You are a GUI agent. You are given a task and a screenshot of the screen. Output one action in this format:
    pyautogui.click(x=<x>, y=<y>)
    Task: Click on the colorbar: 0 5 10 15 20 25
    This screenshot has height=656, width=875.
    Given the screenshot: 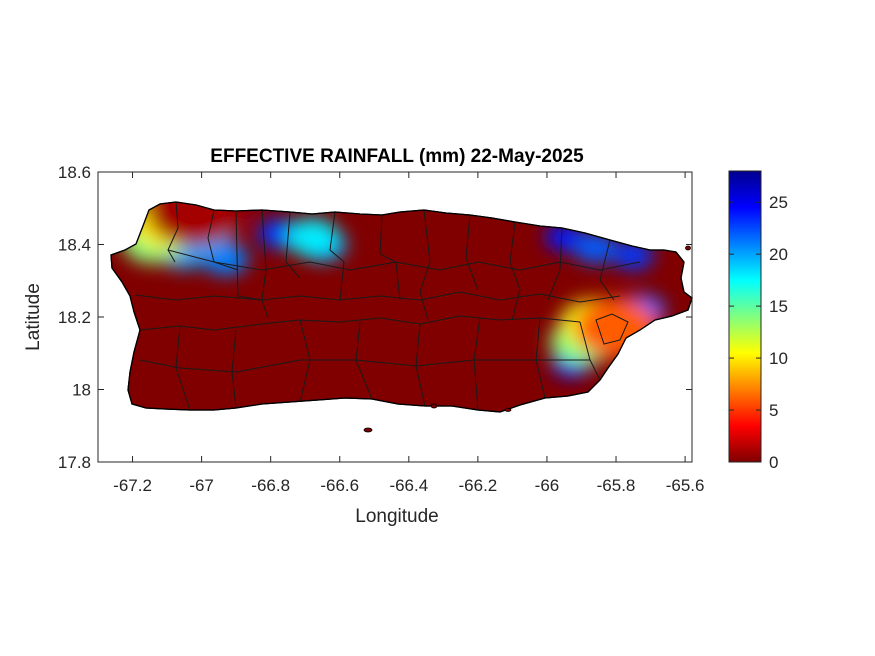 What is the action you would take?
    pyautogui.click(x=758, y=321)
    